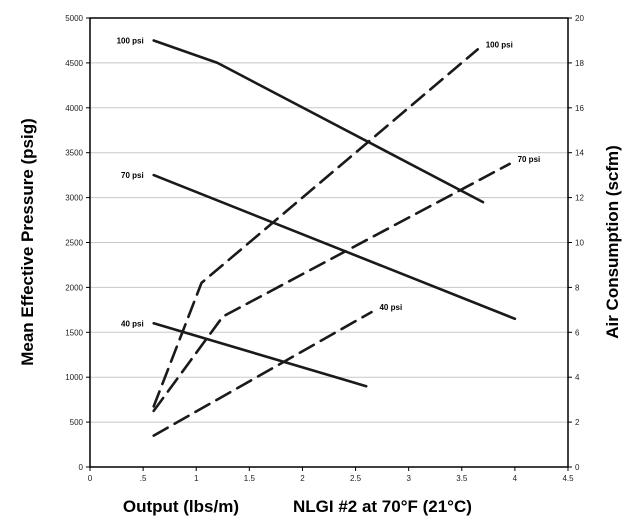 The width and height of the screenshot is (629, 520). Describe the element at coordinates (74, 198) in the screenshot. I see `y-left-tick-label: 3000` at that location.